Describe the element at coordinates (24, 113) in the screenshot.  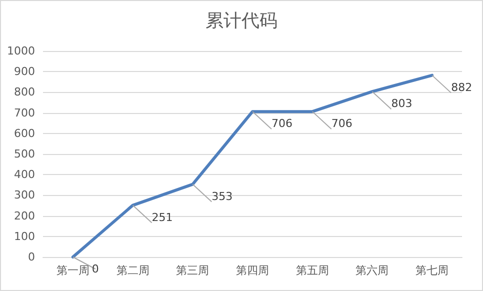
I see `y-tick-label: 700` at that location.